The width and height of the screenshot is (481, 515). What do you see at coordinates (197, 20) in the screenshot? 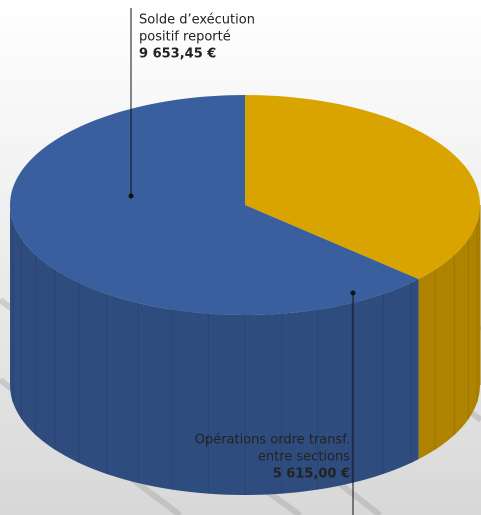
I see `slice-label: Solde d’exécution` at bounding box center [197, 20].